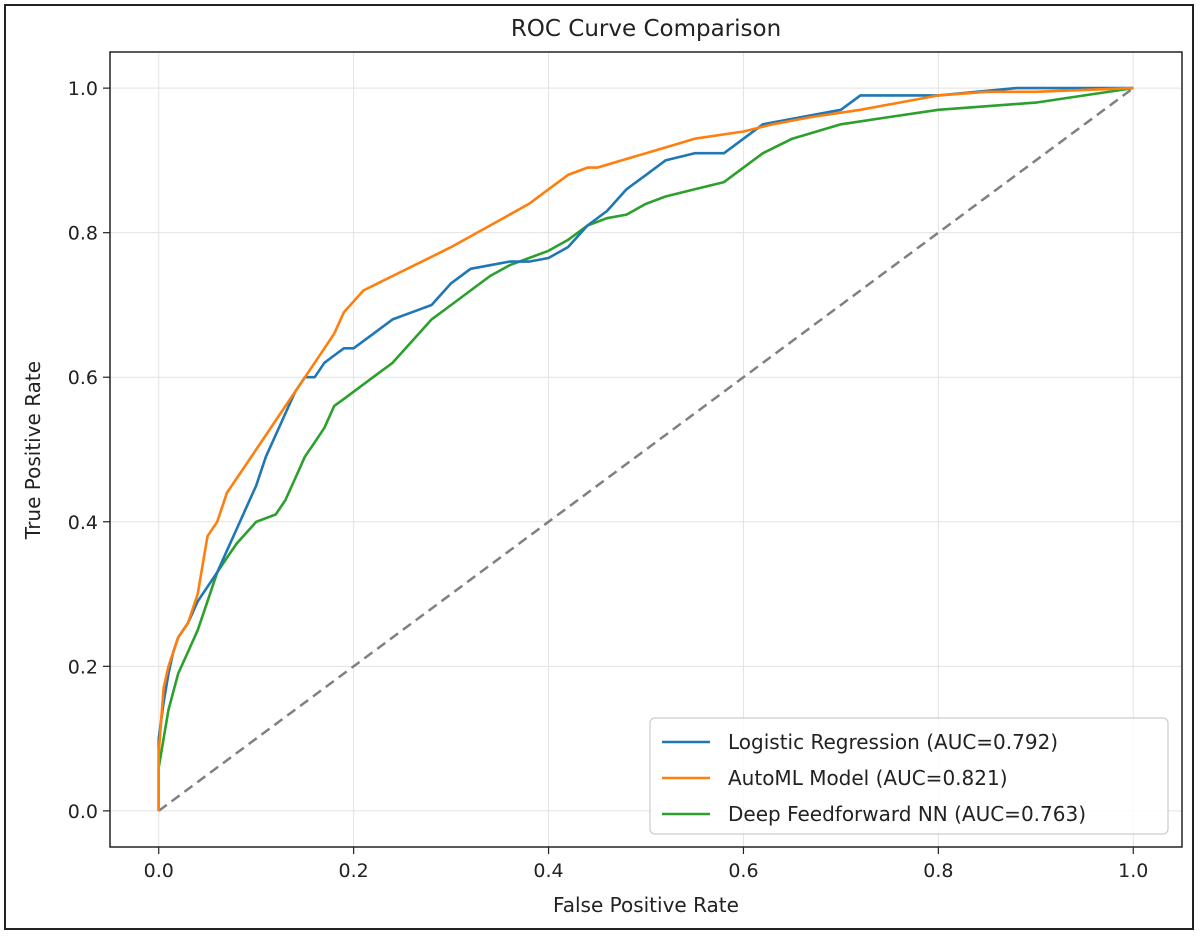  Describe the element at coordinates (83, 812) in the screenshot. I see `y-tick-label: 0.0` at that location.